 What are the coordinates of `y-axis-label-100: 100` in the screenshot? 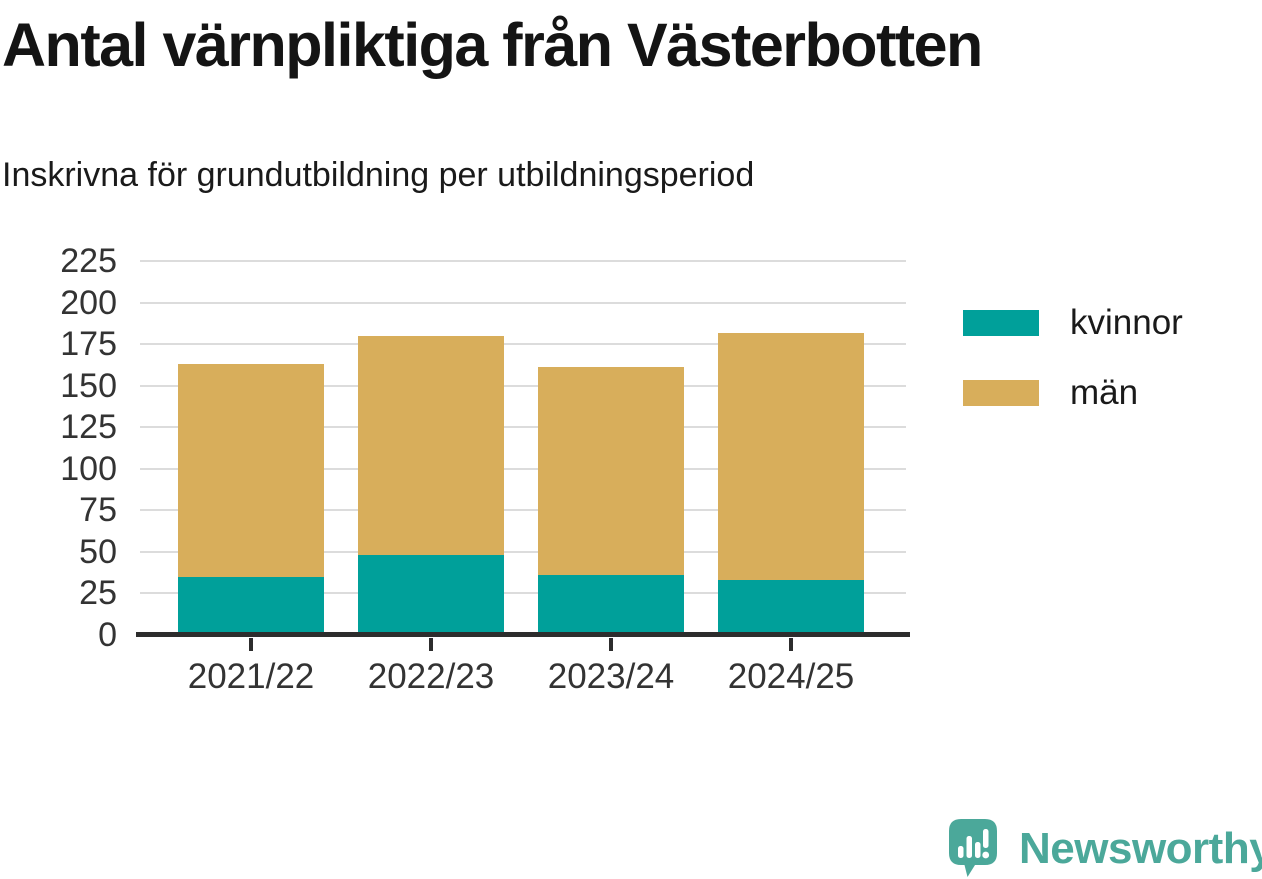 It's located at (88, 468).